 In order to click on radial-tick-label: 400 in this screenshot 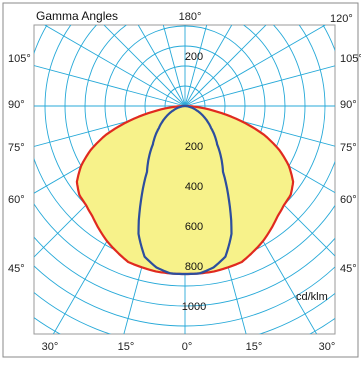, I will do `click(194, 187)`.